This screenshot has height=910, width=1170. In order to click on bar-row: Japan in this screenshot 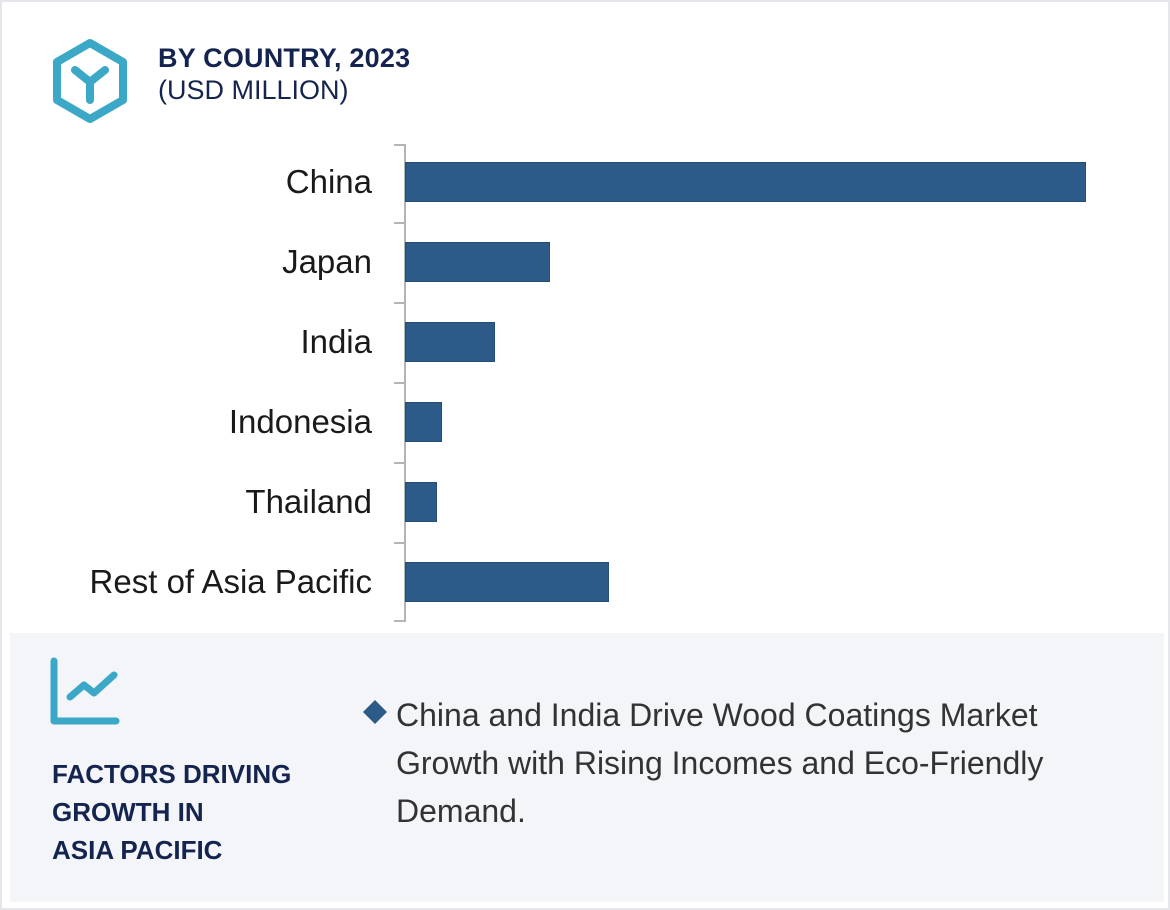, I will do `click(586, 262)`.